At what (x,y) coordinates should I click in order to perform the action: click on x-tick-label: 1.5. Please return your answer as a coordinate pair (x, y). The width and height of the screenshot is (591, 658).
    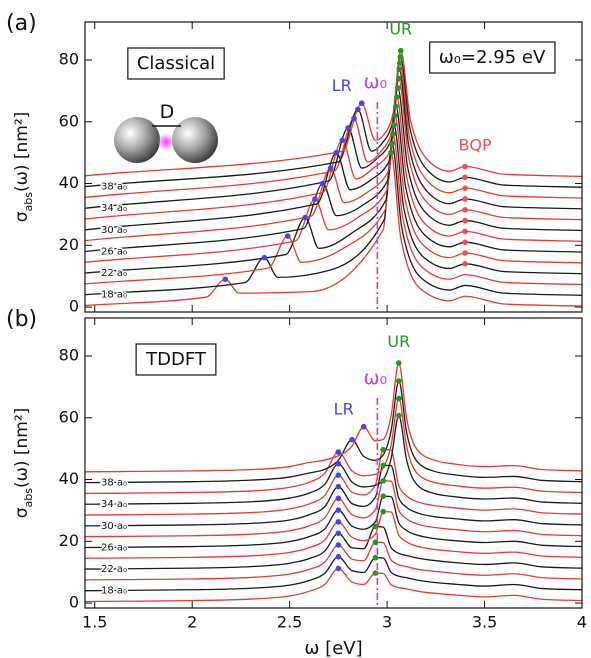
    Looking at the image, I should click on (94, 622).